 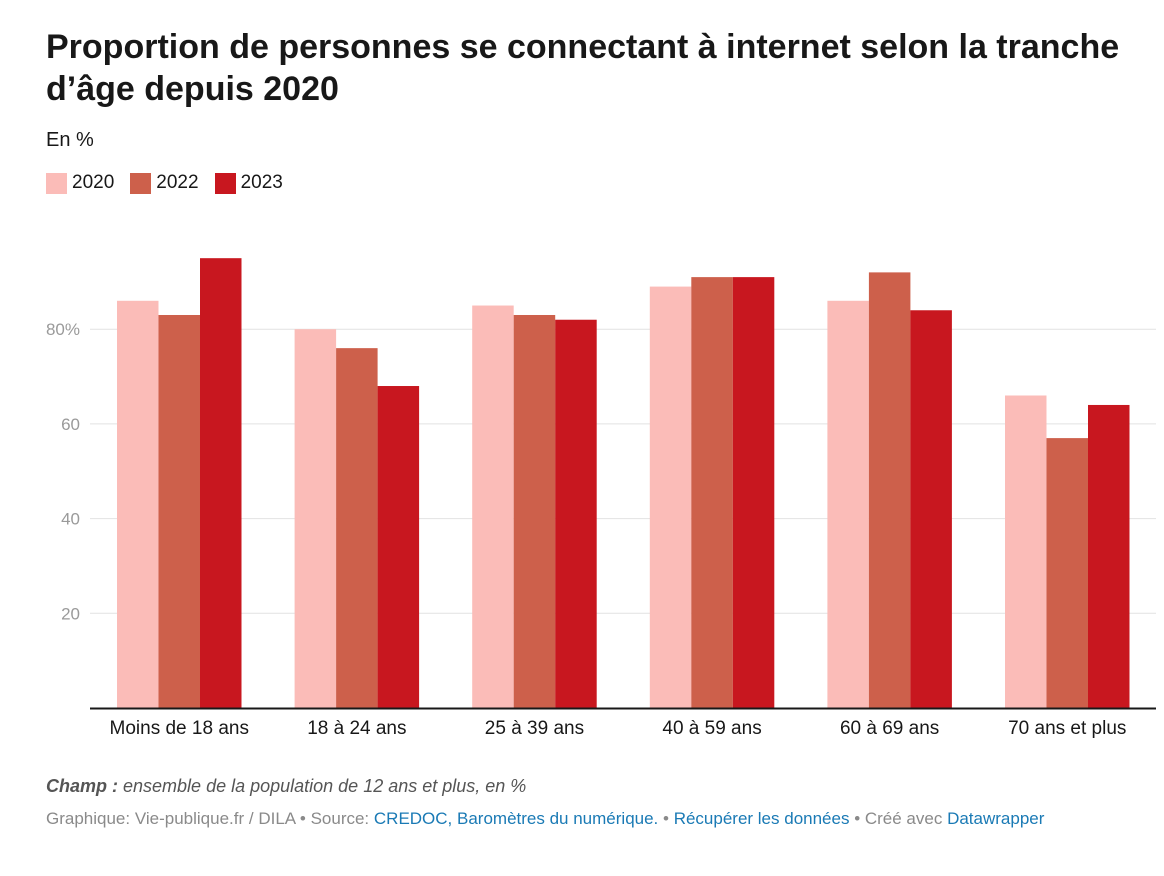 I want to click on legend-swatch-2023, so click(x=225, y=183).